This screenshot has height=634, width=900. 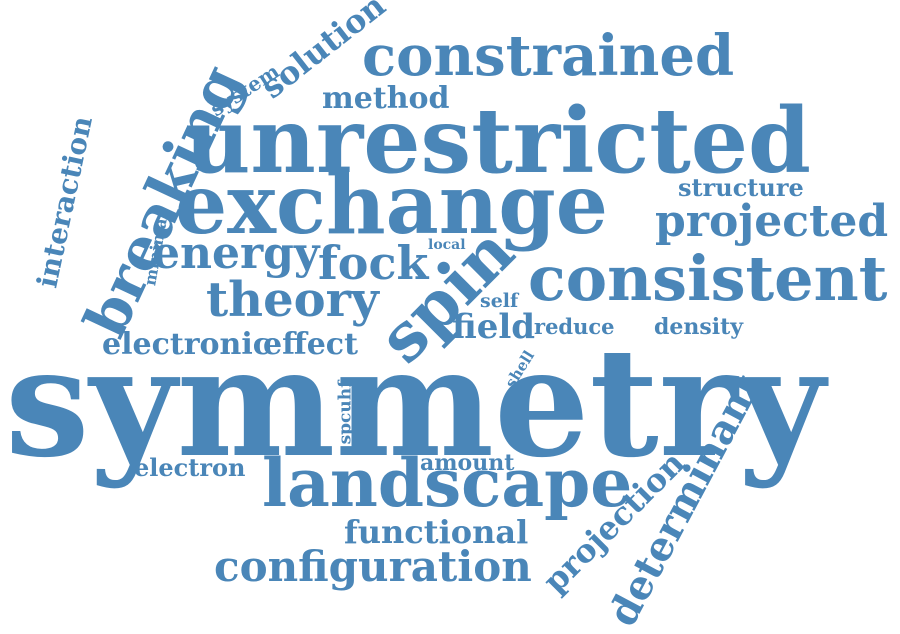 What do you see at coordinates (499, 301) in the screenshot?
I see `word-self: self` at bounding box center [499, 301].